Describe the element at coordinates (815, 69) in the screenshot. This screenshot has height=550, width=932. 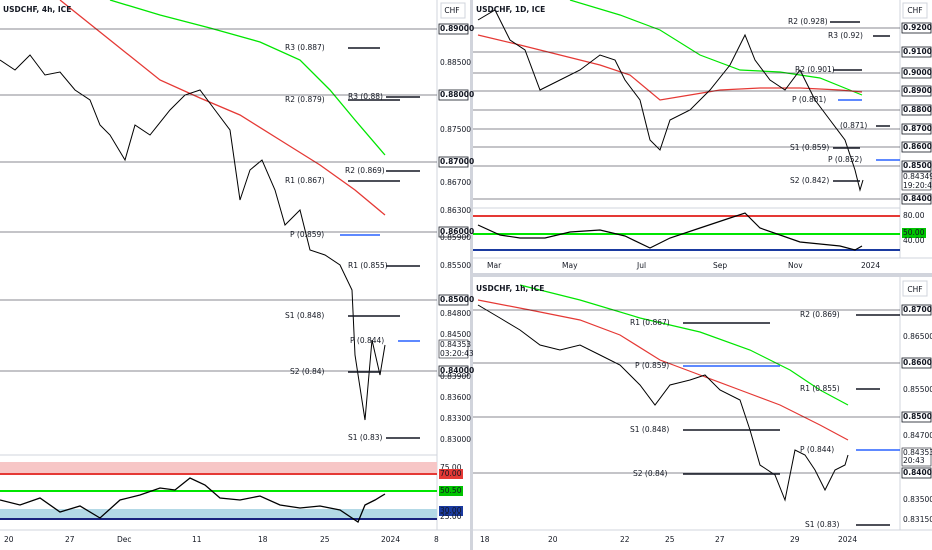
I see `pivot-label: R2 (0.901)` at that location.